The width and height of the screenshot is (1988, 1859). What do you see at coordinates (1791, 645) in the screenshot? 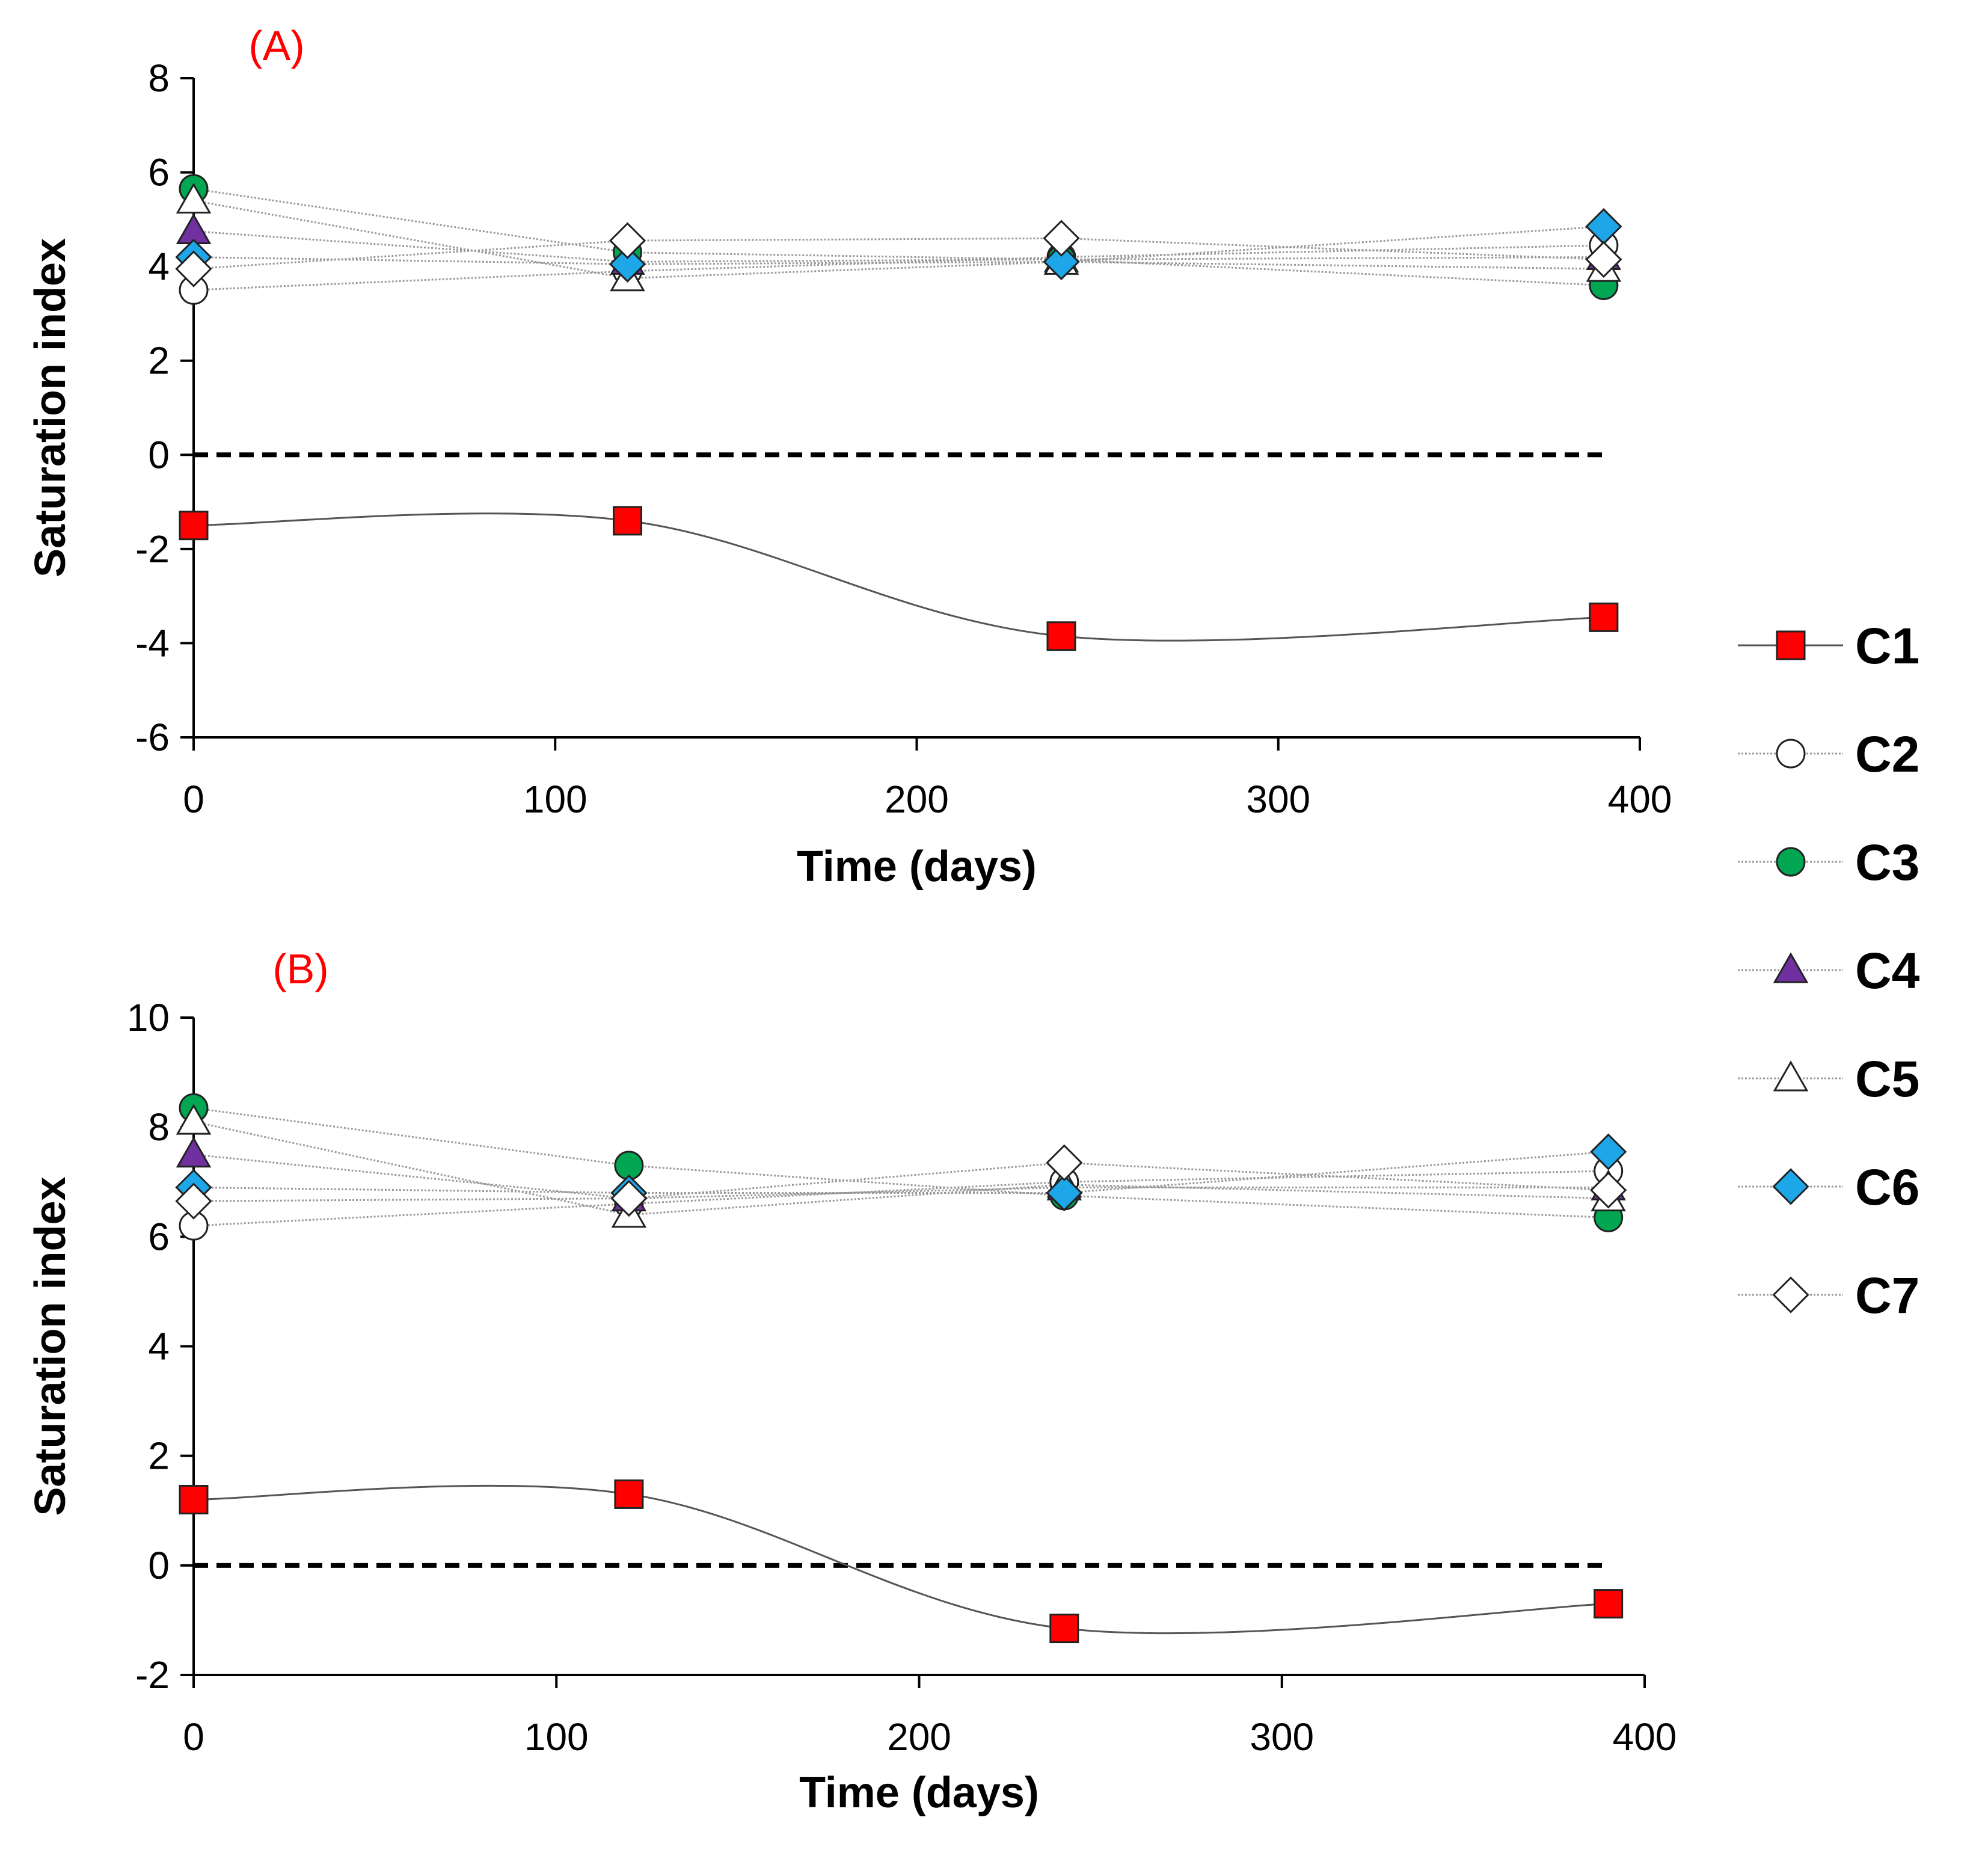
I see `legend-marker-c1` at bounding box center [1791, 645].